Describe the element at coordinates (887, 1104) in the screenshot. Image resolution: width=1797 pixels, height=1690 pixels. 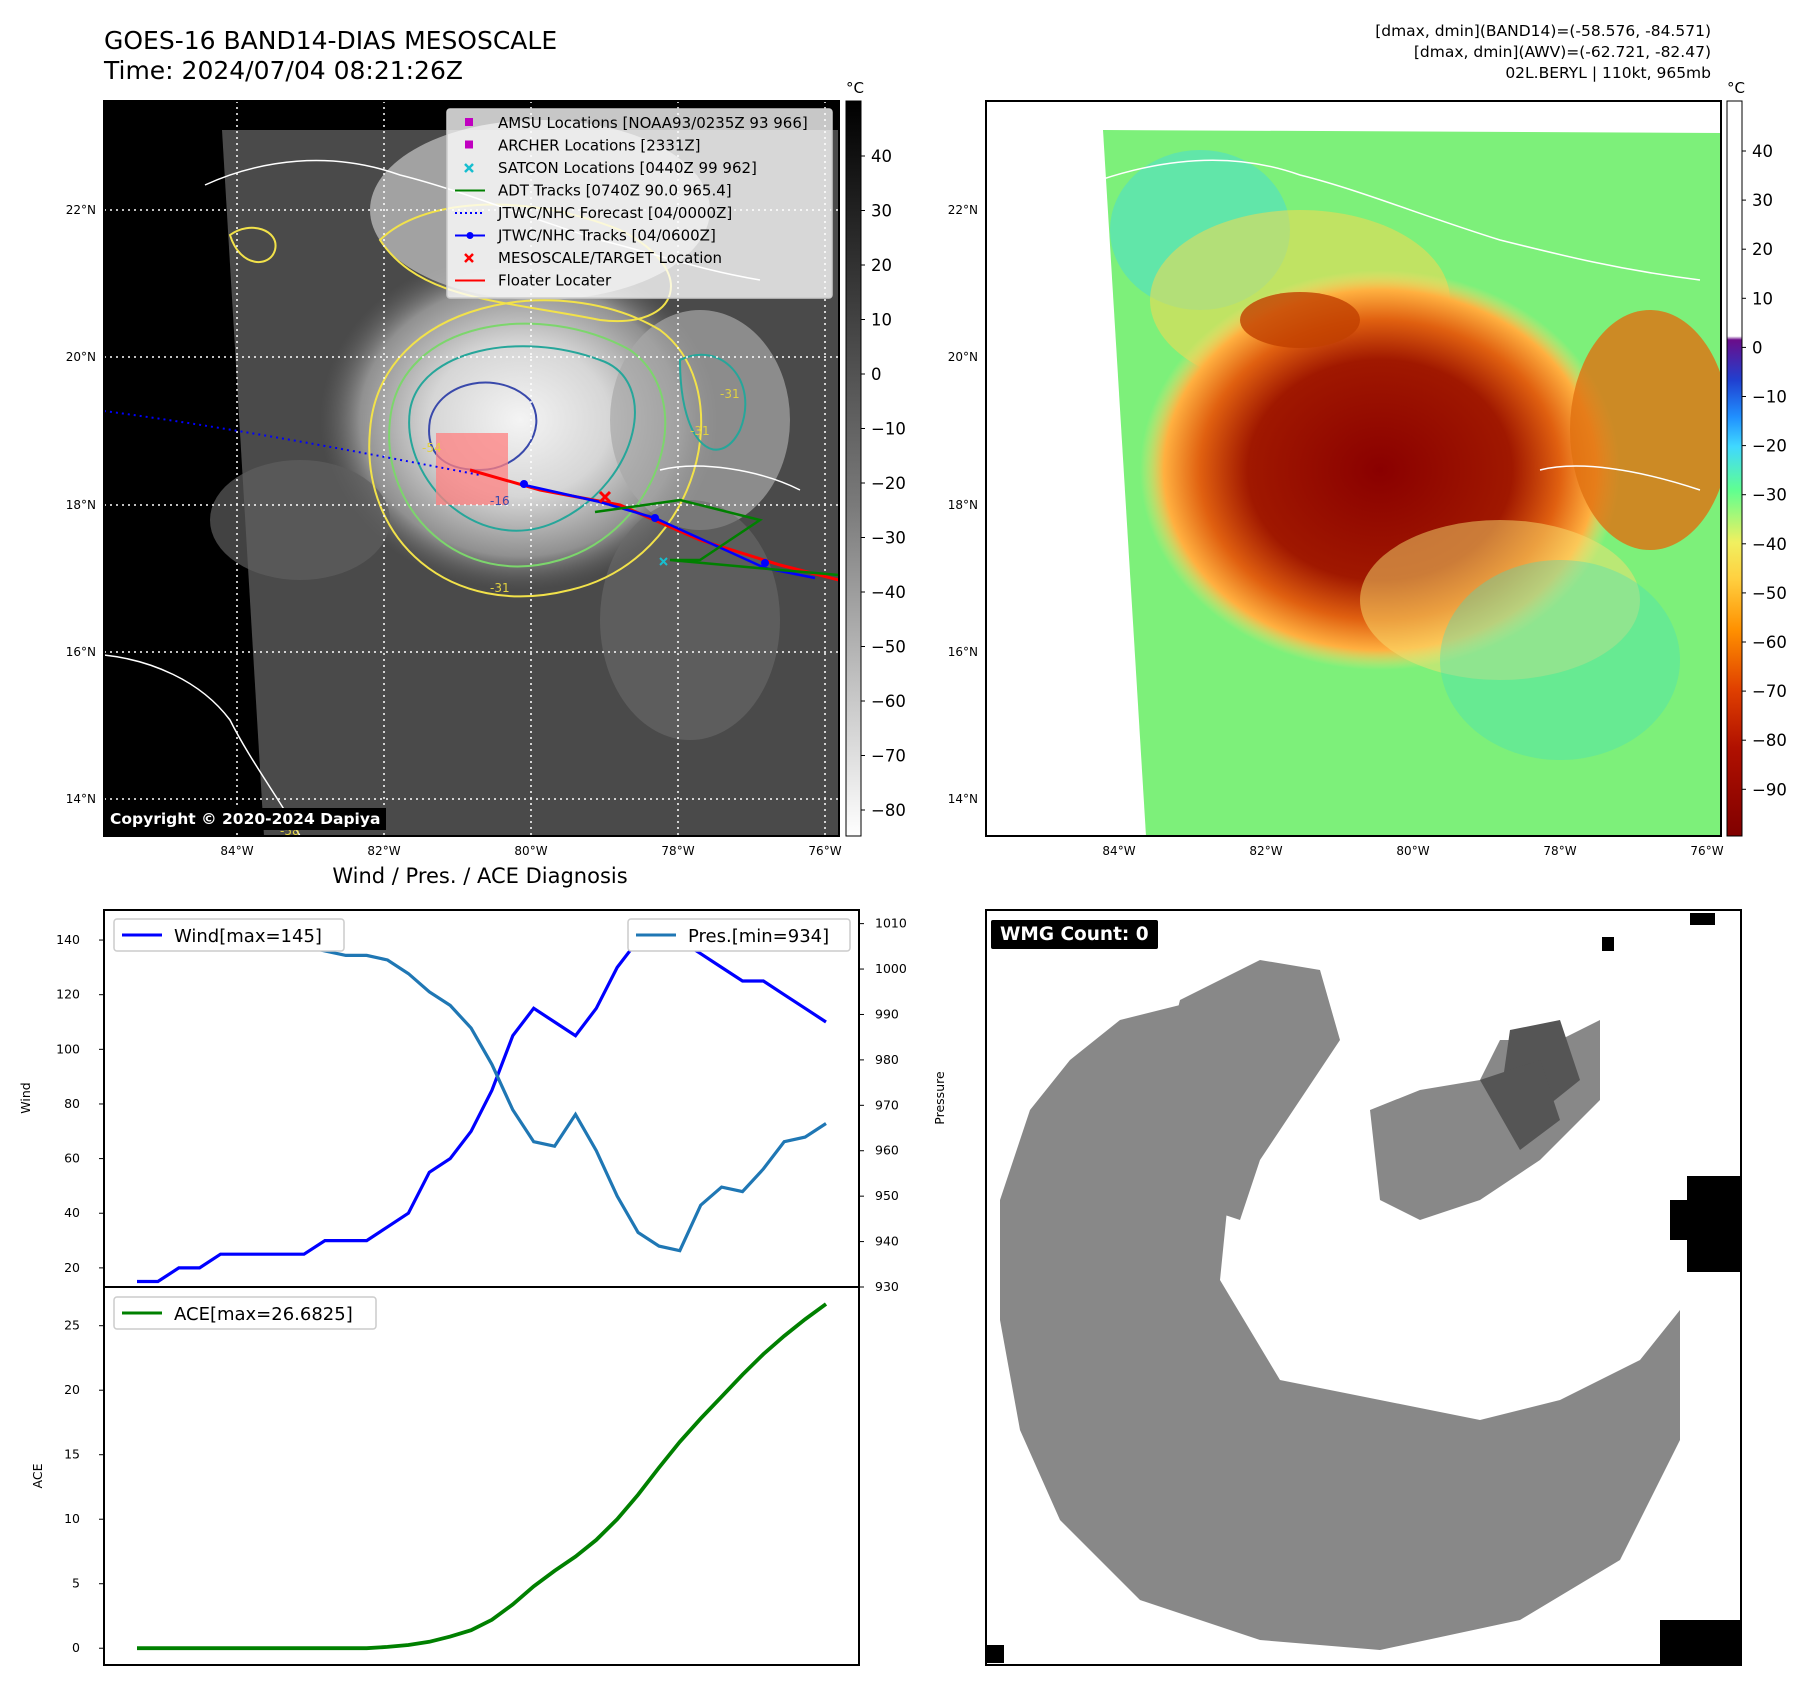
I see `pressure-tick-label: 970` at that location.